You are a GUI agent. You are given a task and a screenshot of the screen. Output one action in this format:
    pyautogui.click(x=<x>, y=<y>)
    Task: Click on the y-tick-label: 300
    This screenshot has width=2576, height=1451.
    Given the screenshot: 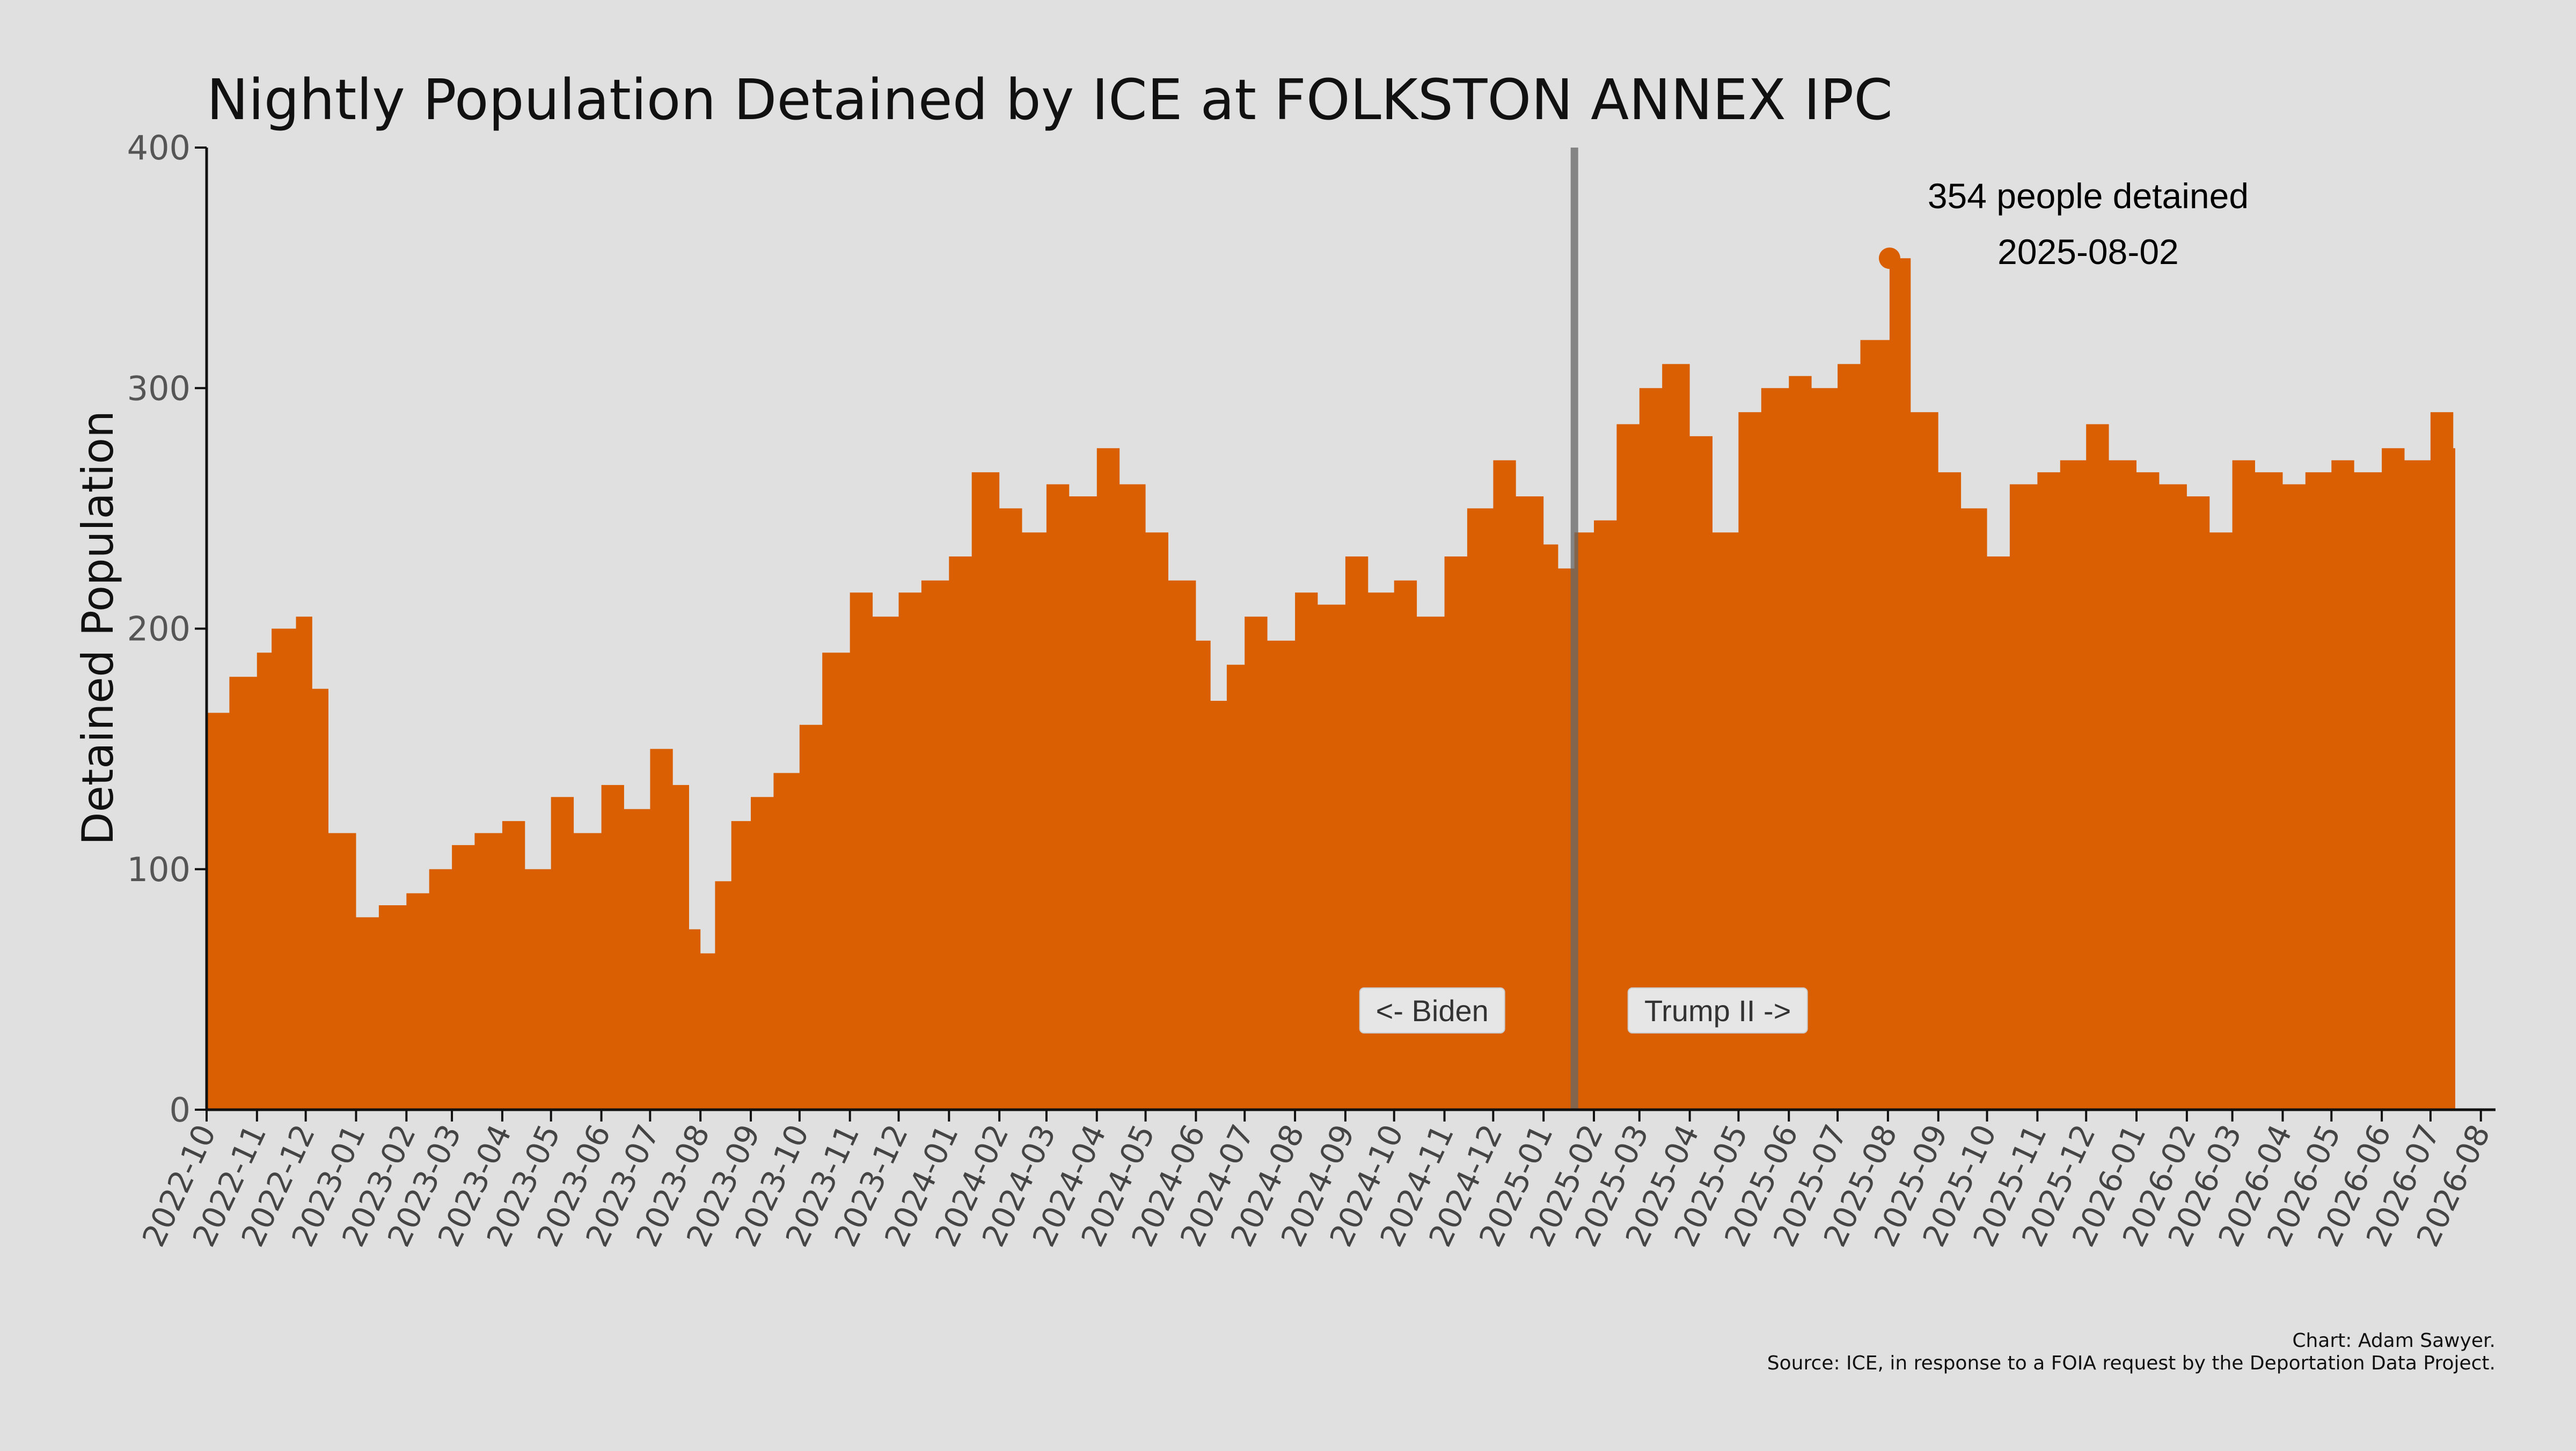 What is the action you would take?
    pyautogui.click(x=159, y=388)
    